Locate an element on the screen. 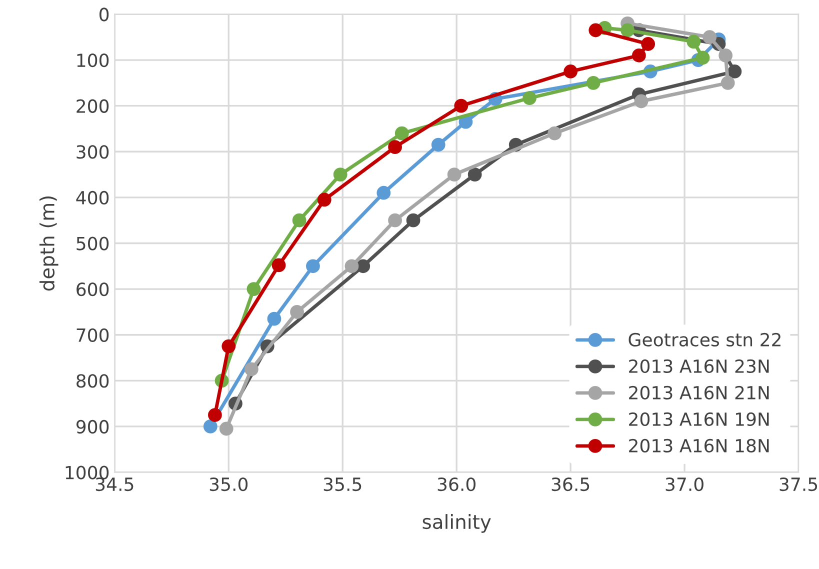 The image size is (819, 569). y-tick-label: 800 is located at coordinates (92, 381).